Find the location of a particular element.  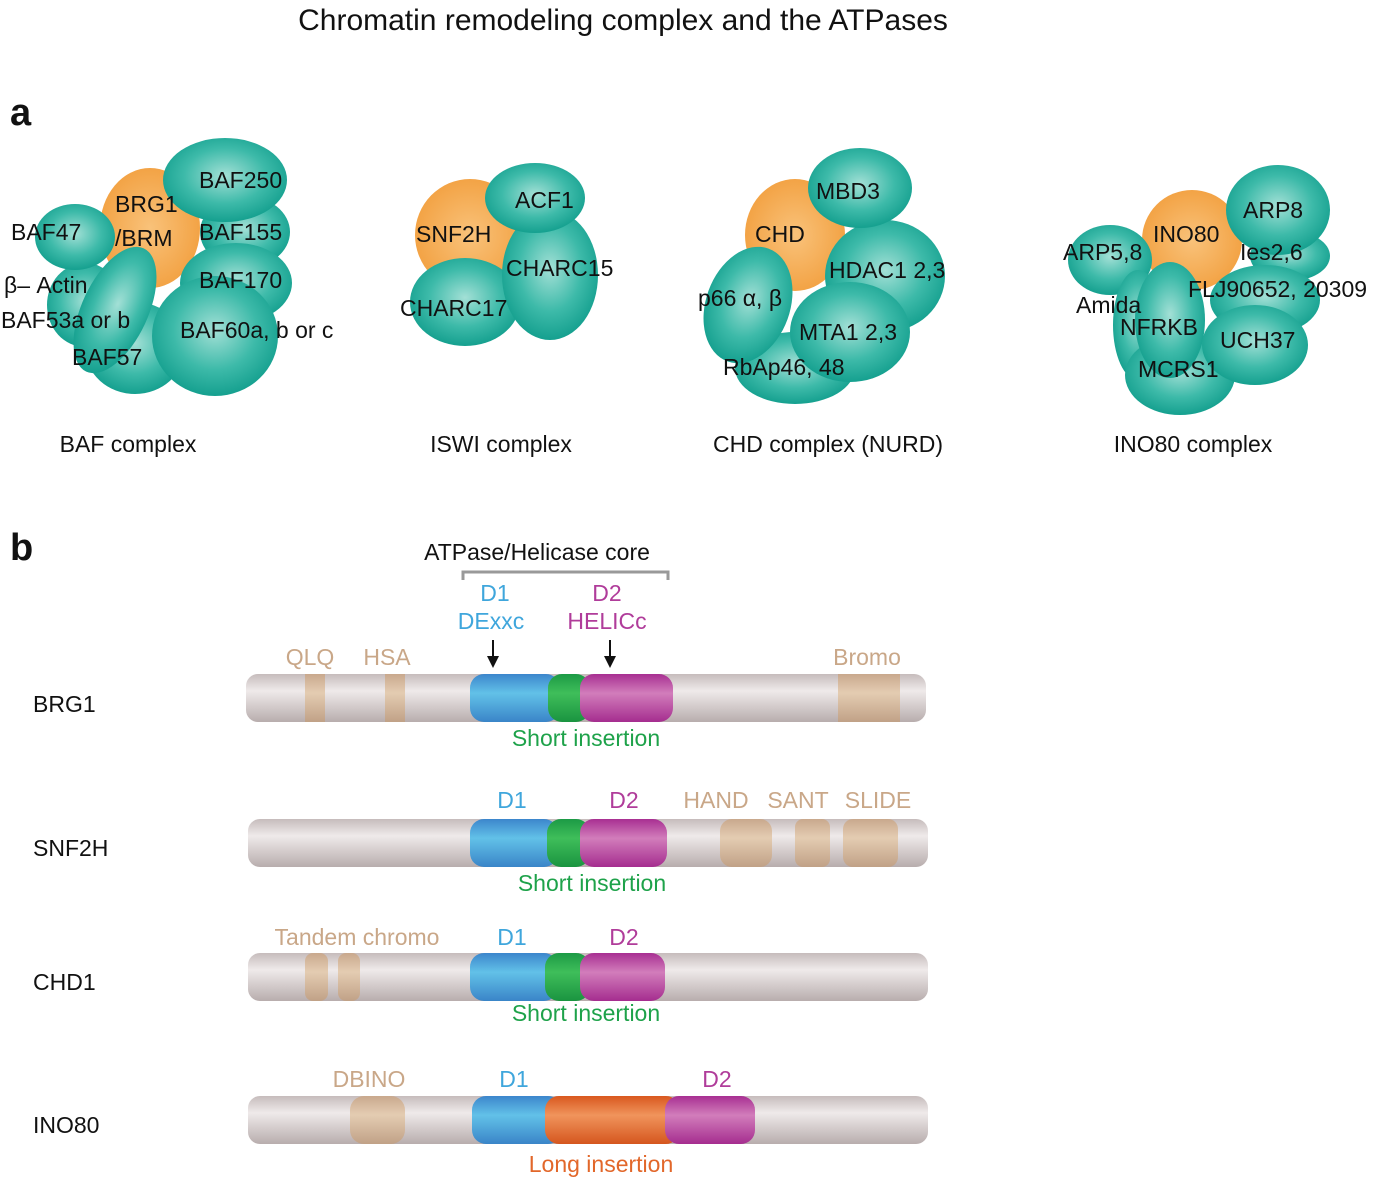

label-acf1: ACF1 is located at coordinates (544, 200).